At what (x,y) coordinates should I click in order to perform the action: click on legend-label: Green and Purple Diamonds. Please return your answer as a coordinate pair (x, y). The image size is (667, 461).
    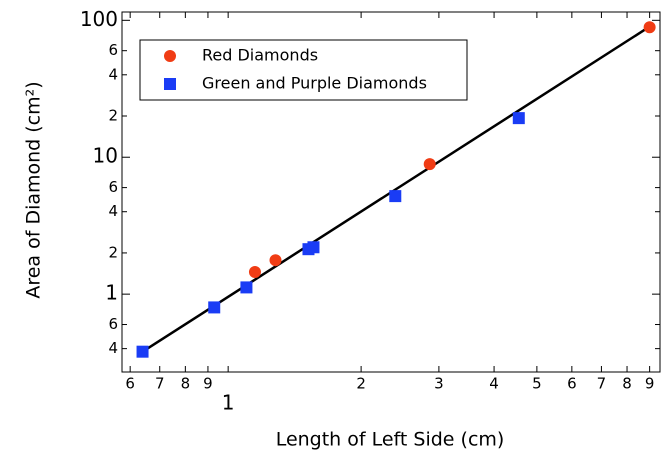
    Looking at the image, I should click on (314, 83).